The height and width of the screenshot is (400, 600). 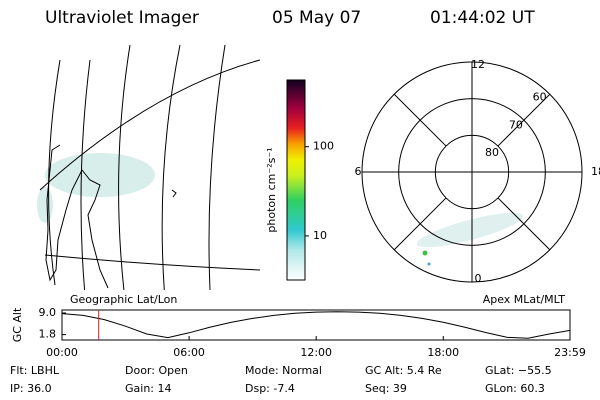 I want to click on hour-label: 0, so click(x=478, y=278).